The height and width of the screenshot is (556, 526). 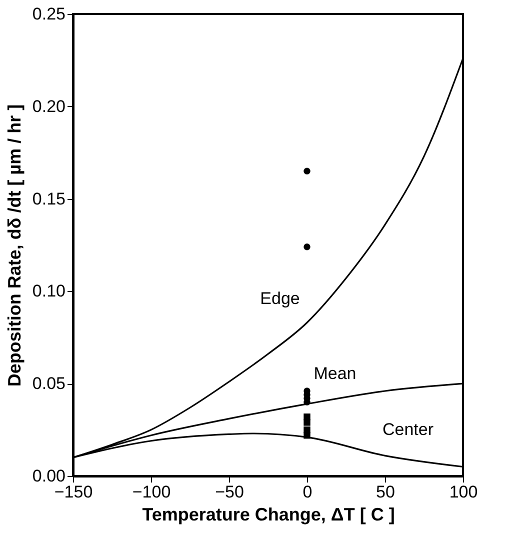 I want to click on y-tick-label: 0.25, so click(x=49, y=14).